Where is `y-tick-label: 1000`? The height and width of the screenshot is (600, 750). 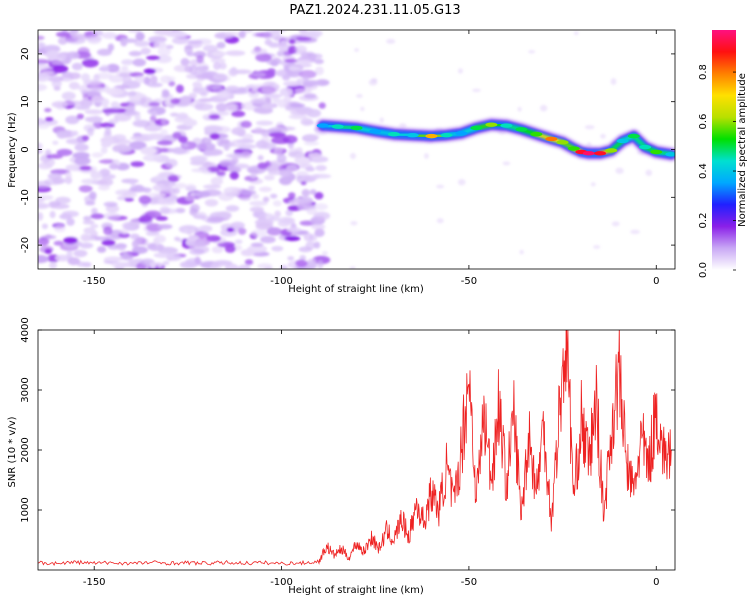 y-tick-label: 1000 is located at coordinates (25, 509).